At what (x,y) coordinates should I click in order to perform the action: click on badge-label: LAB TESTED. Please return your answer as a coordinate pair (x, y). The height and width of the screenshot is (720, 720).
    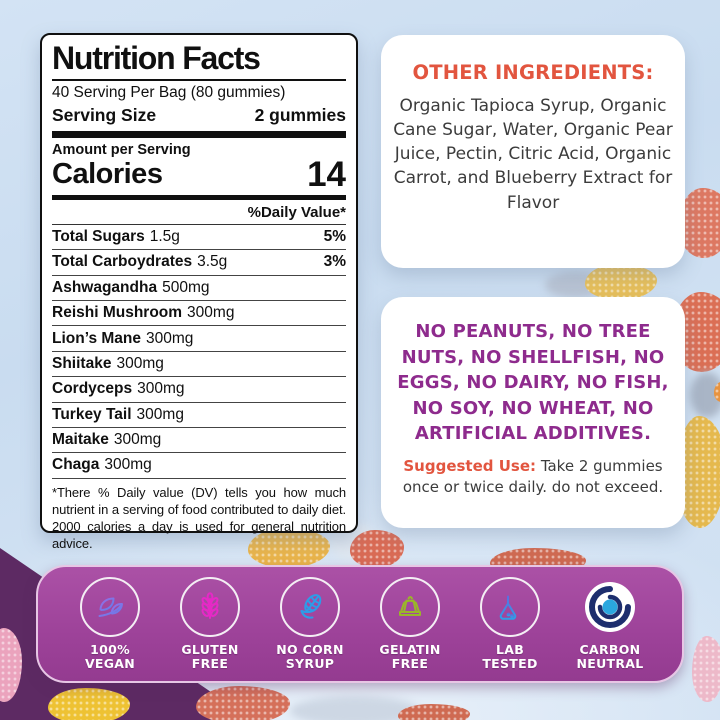
    Looking at the image, I should click on (510, 656).